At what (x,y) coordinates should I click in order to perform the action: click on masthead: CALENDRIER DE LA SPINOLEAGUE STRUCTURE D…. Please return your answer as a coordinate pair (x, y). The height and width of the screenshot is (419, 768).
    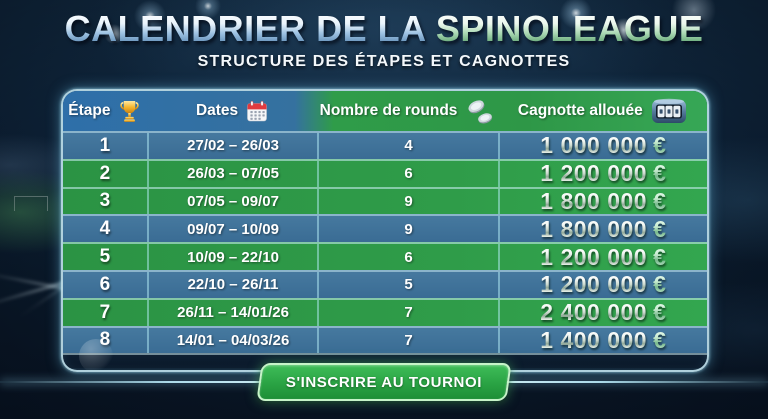
    Looking at the image, I should click on (384, 40).